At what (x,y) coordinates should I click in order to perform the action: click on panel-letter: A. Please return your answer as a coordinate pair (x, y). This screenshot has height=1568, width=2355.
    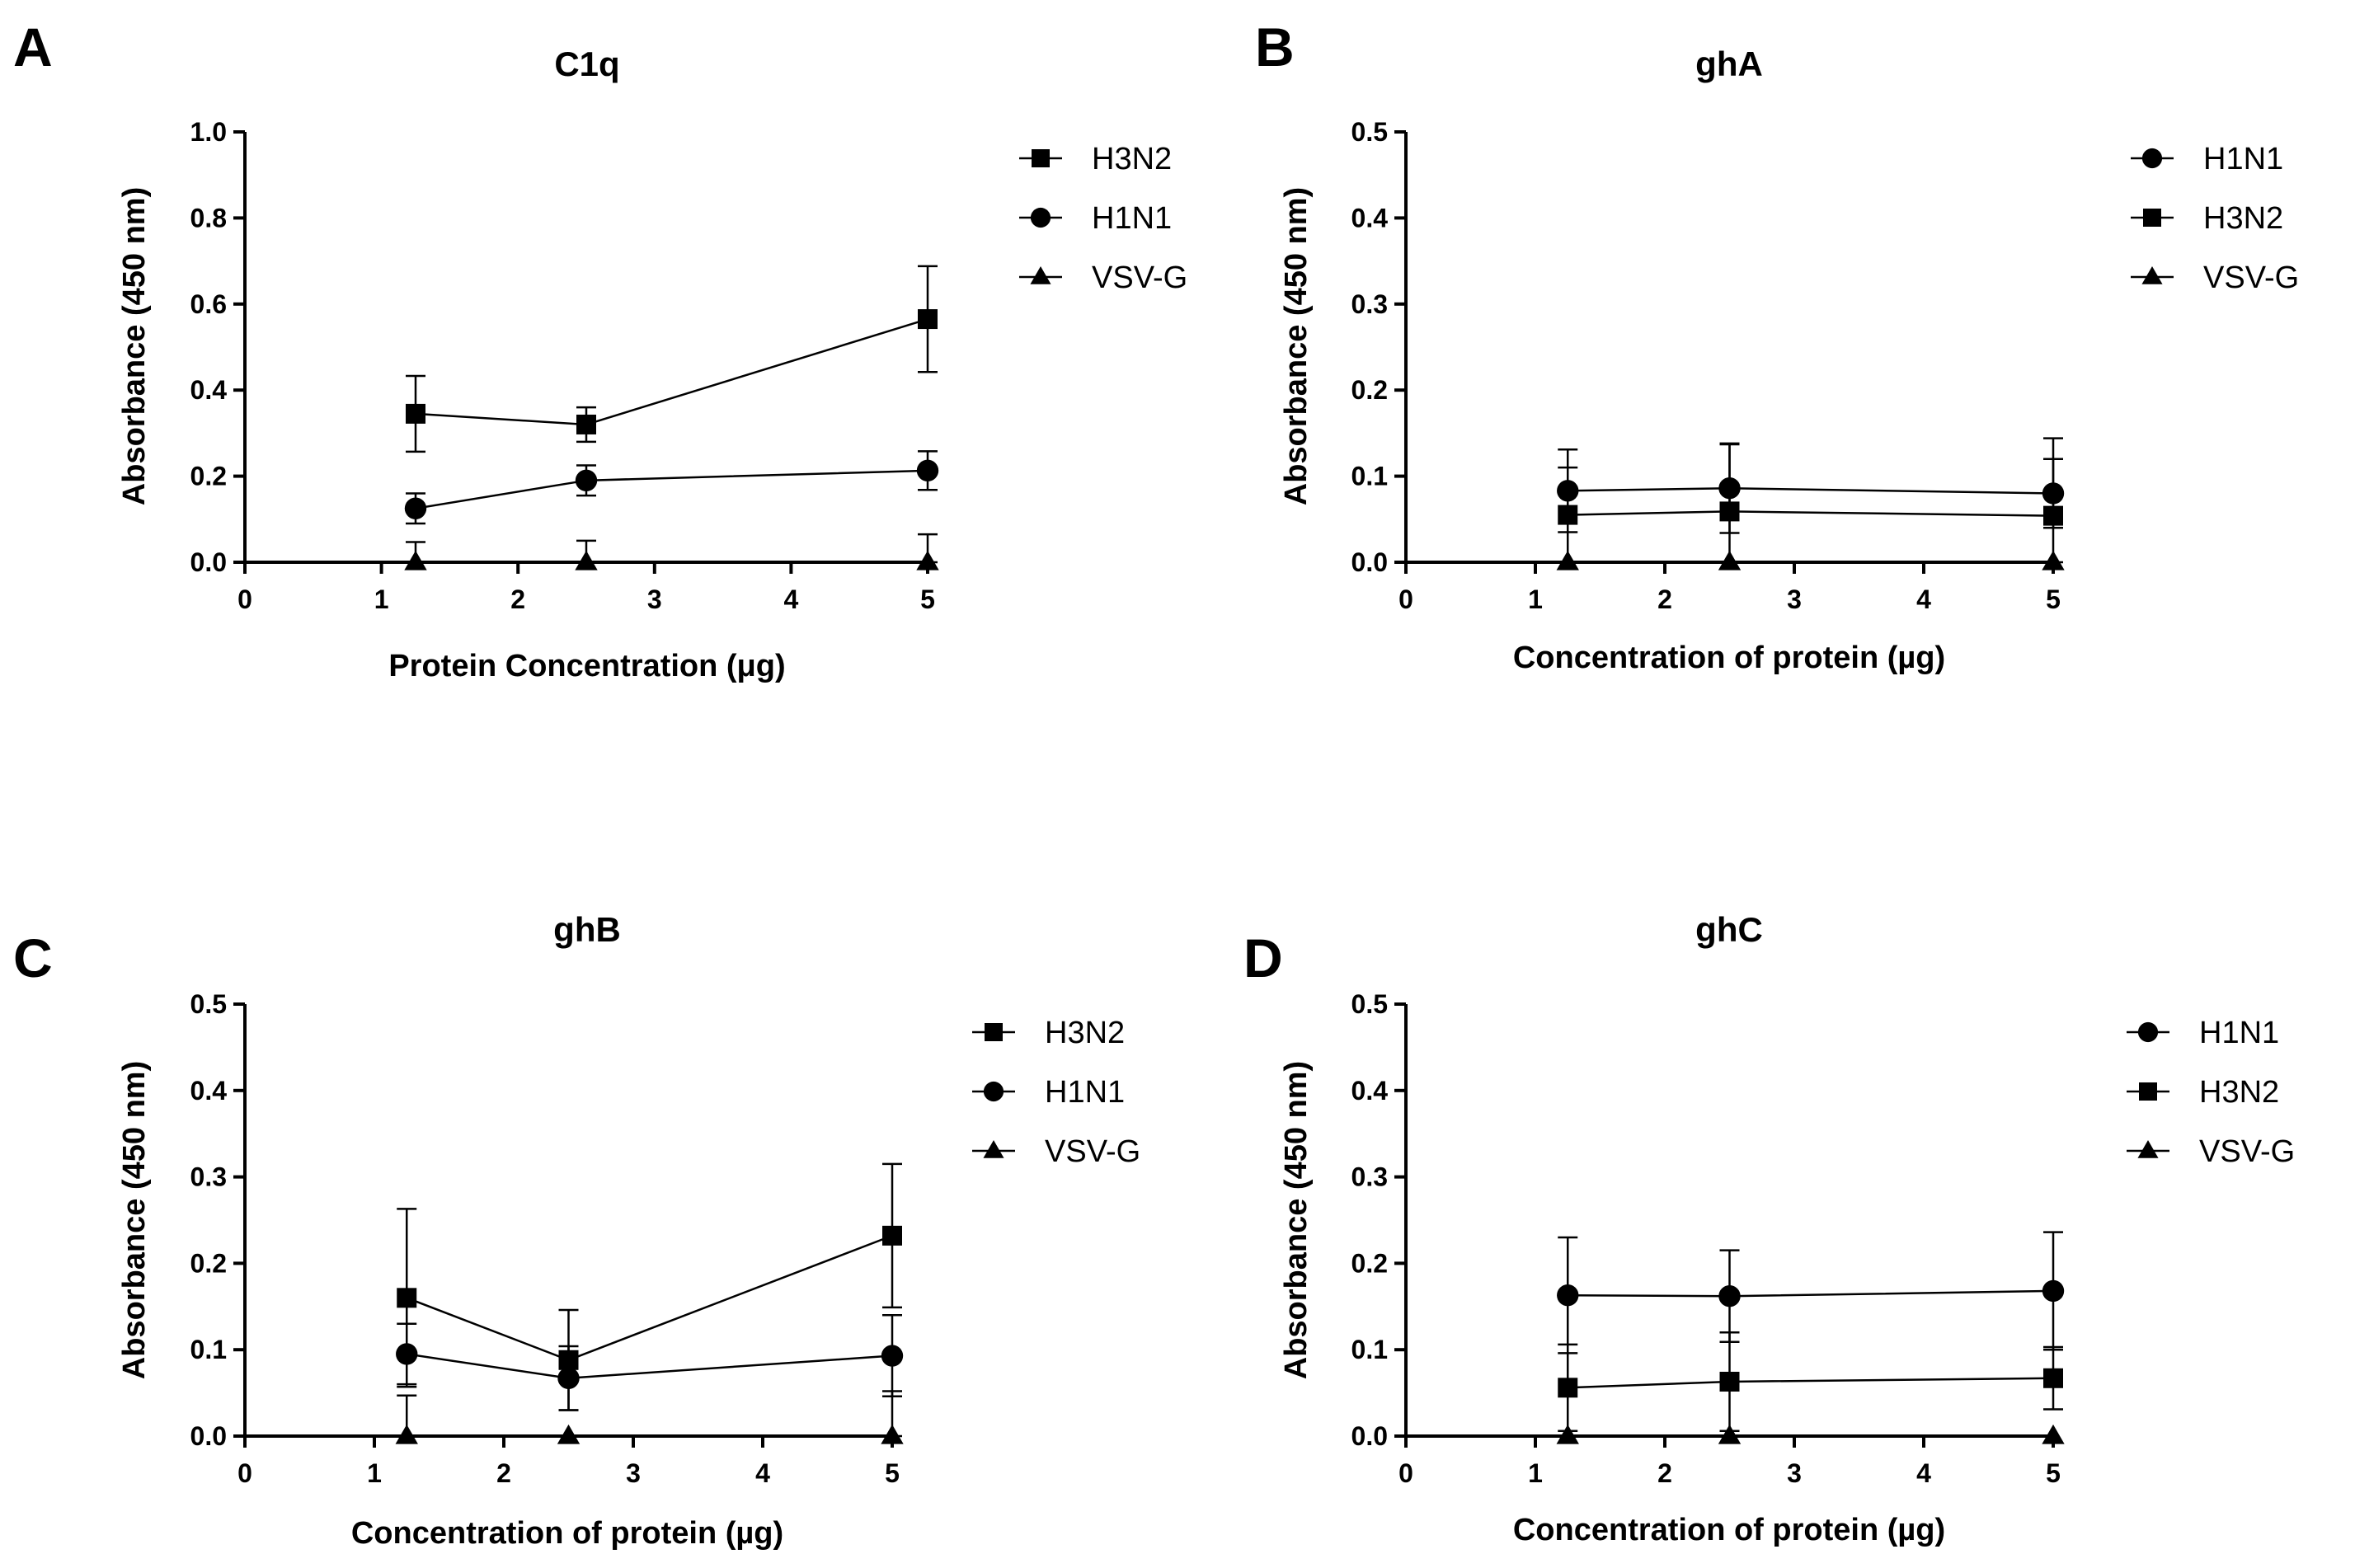
    Looking at the image, I should click on (33, 46).